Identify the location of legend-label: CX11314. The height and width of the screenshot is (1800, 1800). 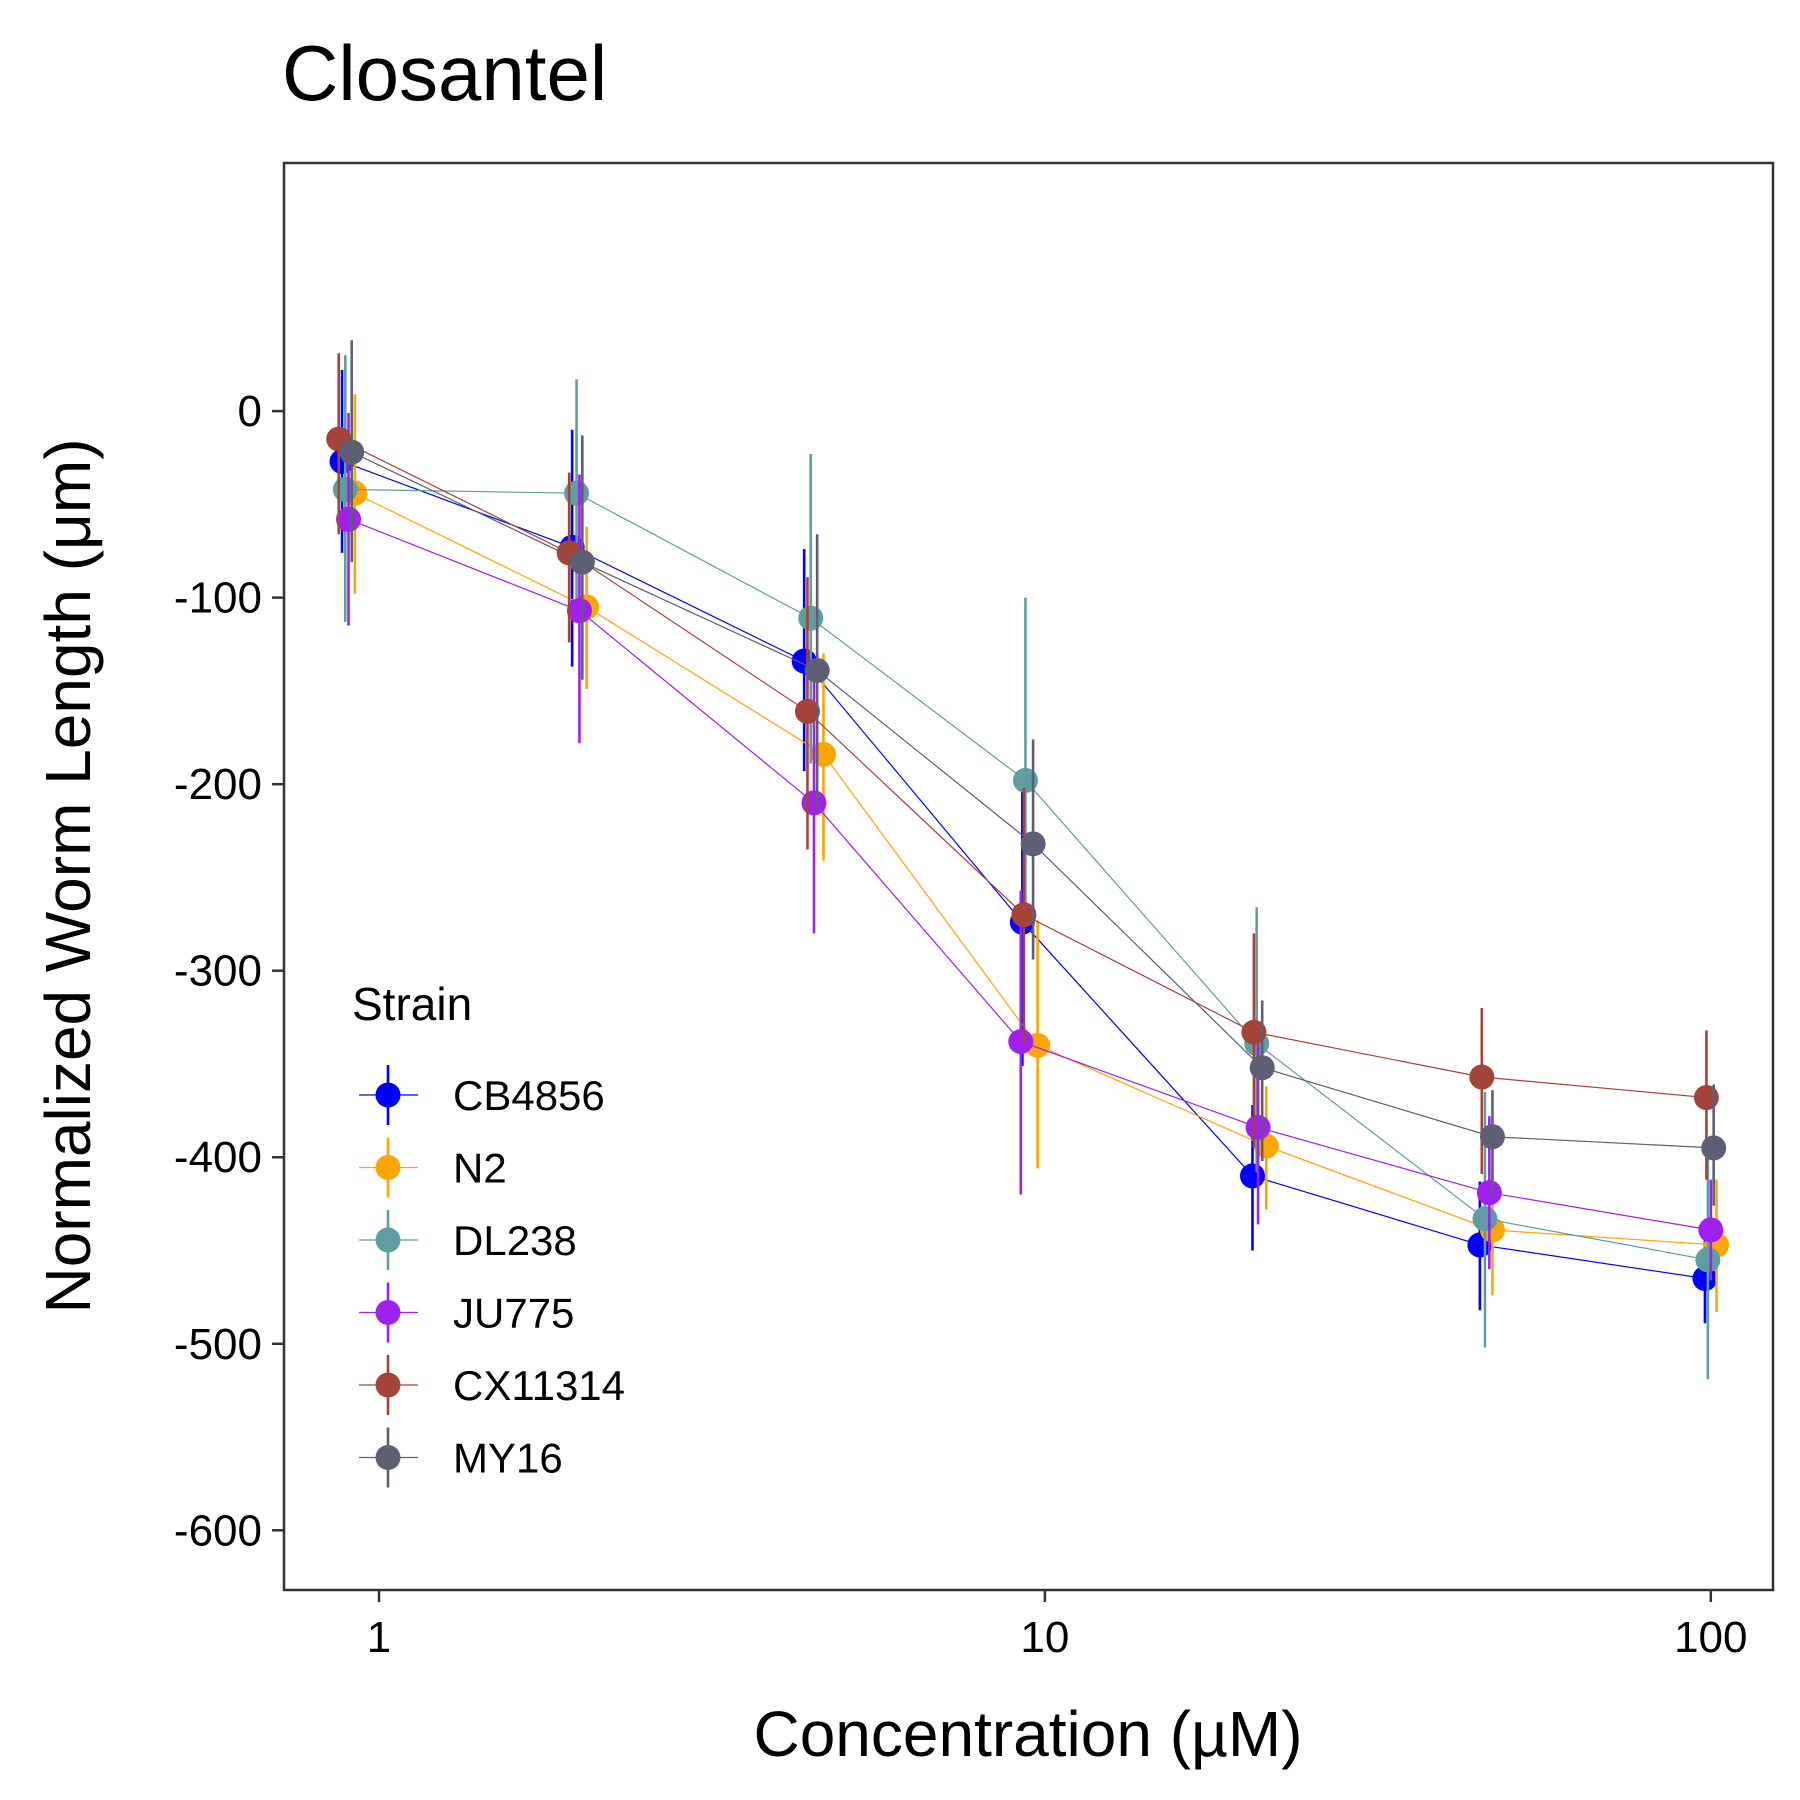
(539, 1385).